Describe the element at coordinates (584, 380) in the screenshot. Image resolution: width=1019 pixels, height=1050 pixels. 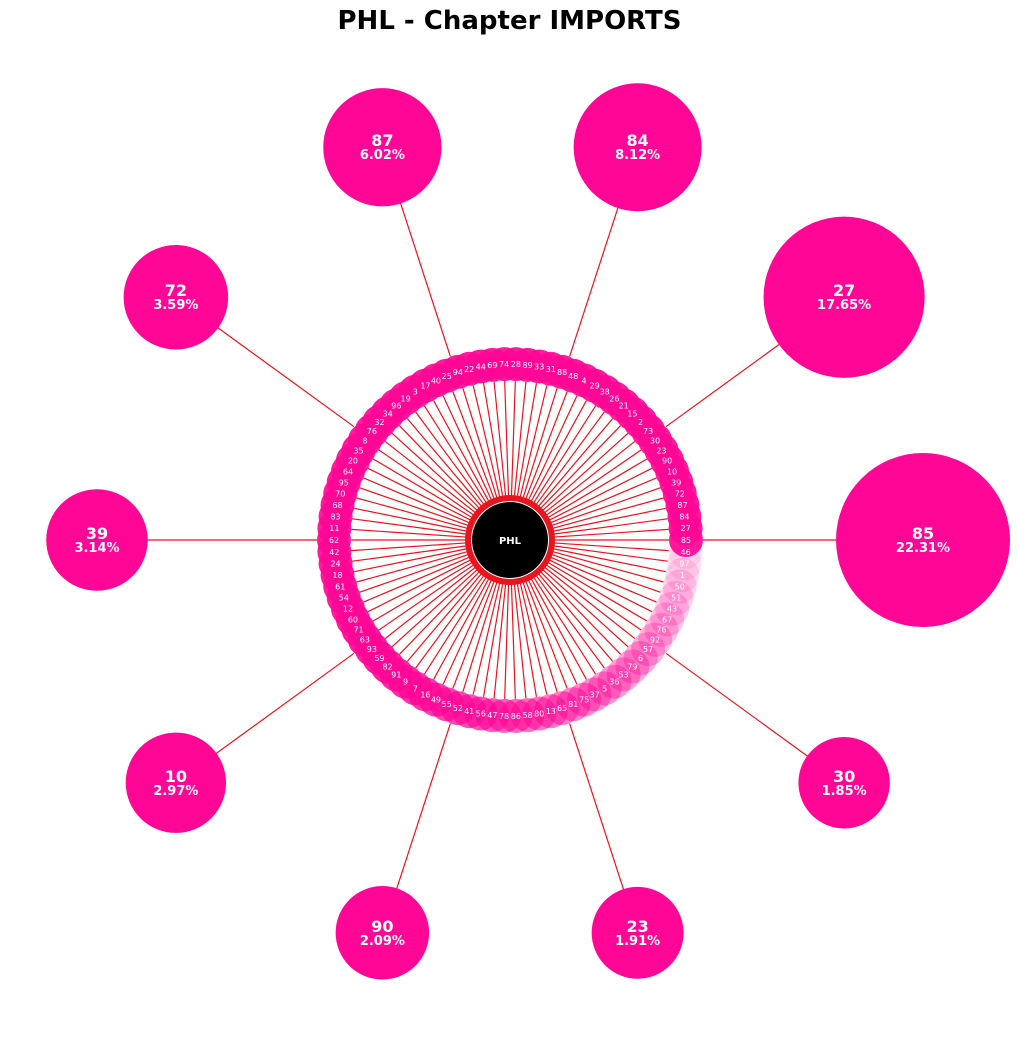
I see `ring-bubble-label: 4` at that location.